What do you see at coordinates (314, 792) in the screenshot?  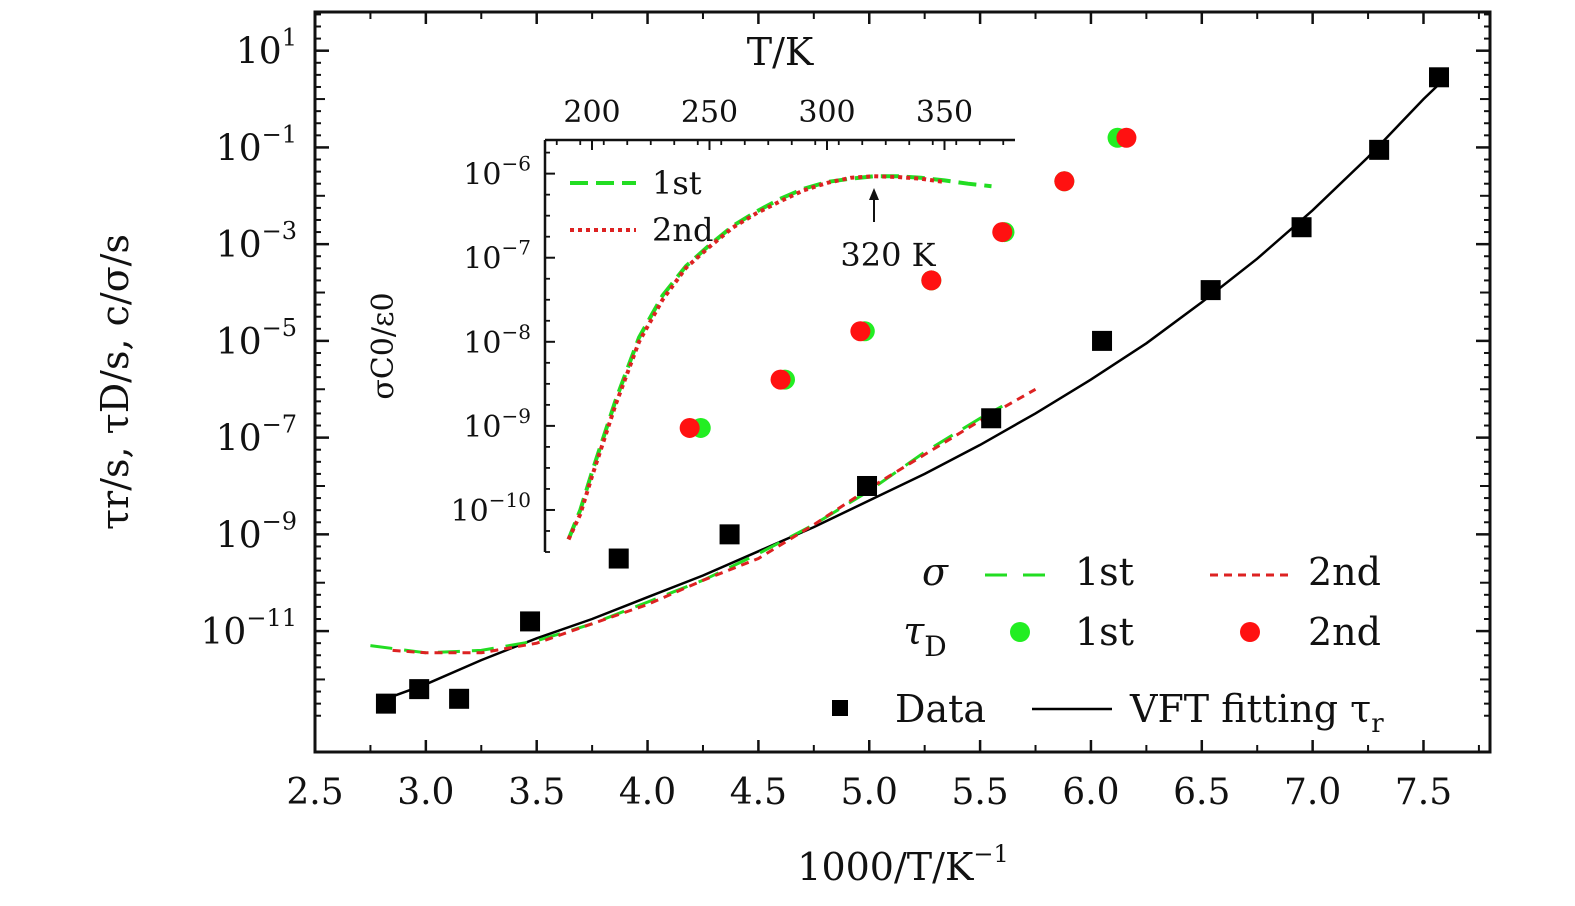 I see `x-tick-label: 2.5` at bounding box center [314, 792].